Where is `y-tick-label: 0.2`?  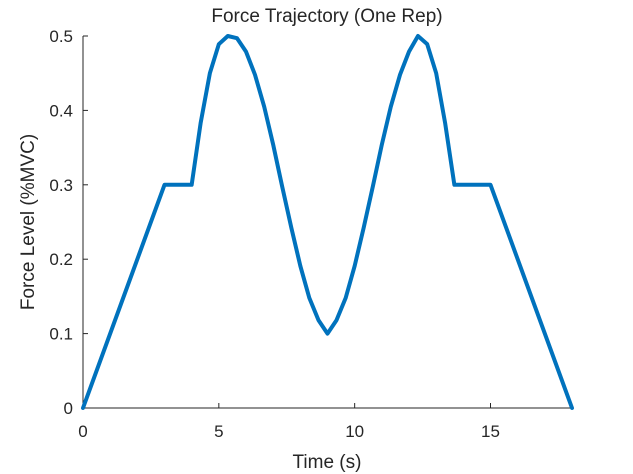 y-tick-label: 0.2 is located at coordinates (61, 259).